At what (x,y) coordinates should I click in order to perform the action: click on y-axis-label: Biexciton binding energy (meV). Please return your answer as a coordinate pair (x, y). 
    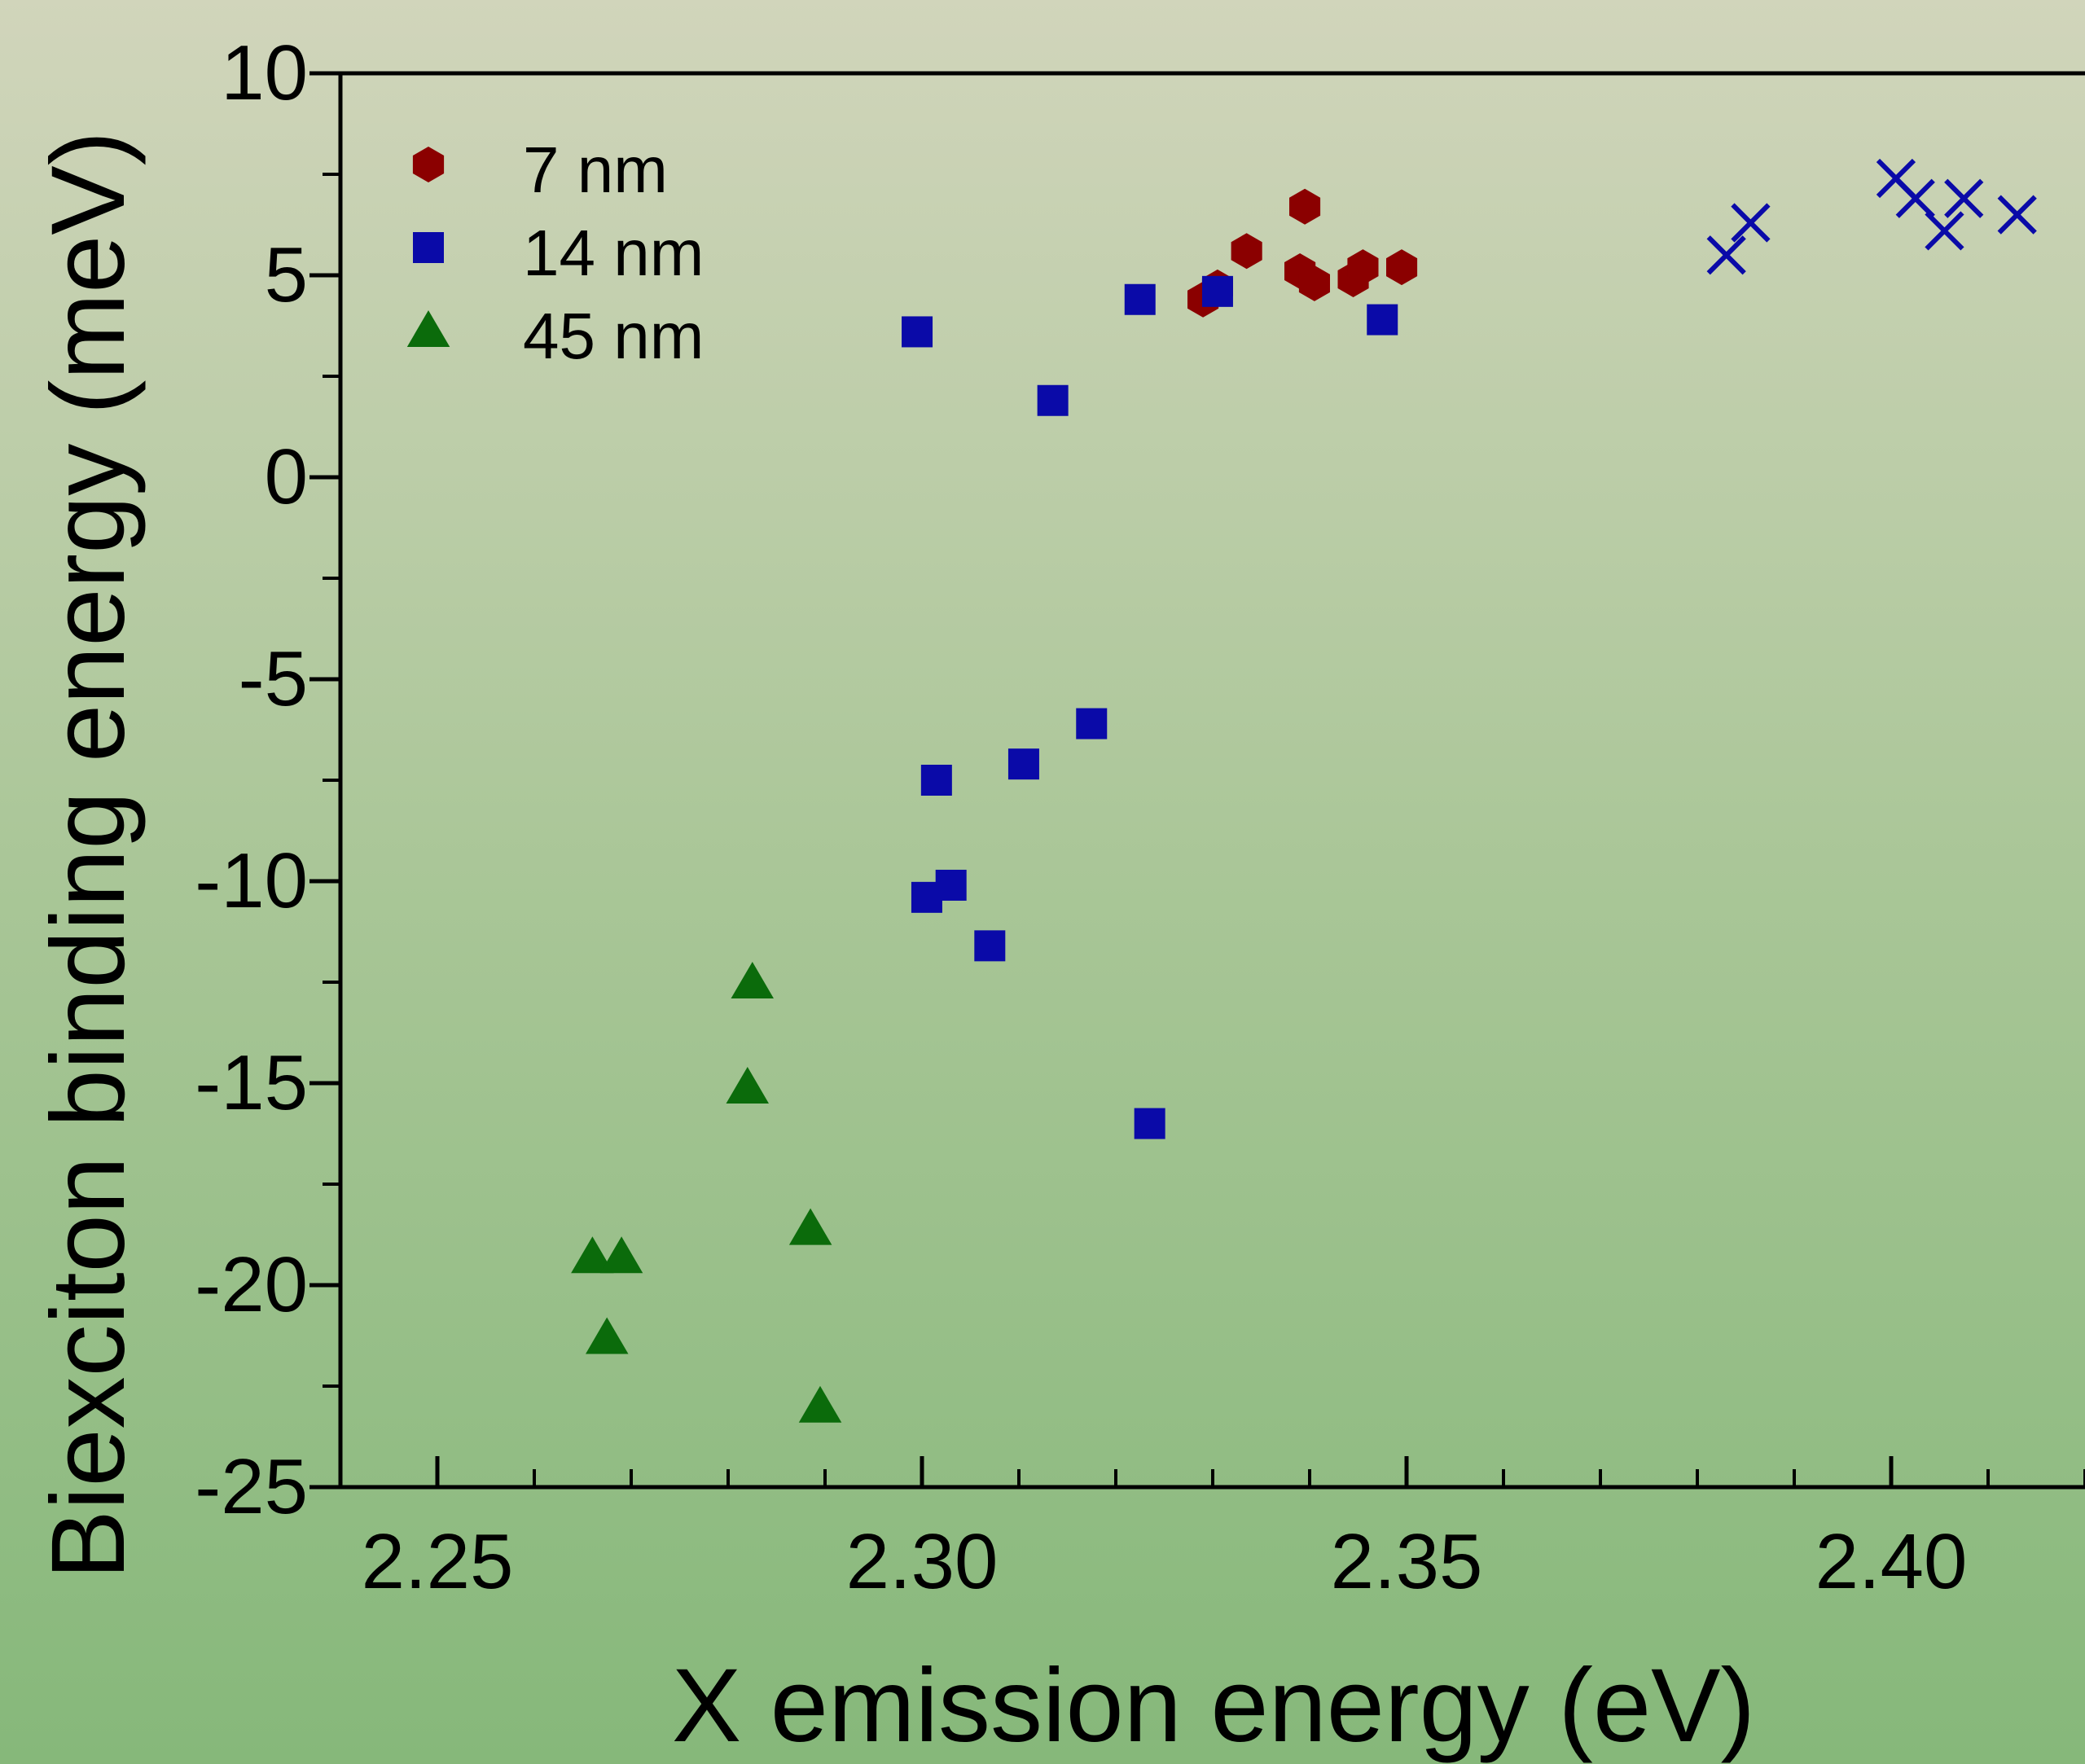
    Looking at the image, I should click on (88, 855).